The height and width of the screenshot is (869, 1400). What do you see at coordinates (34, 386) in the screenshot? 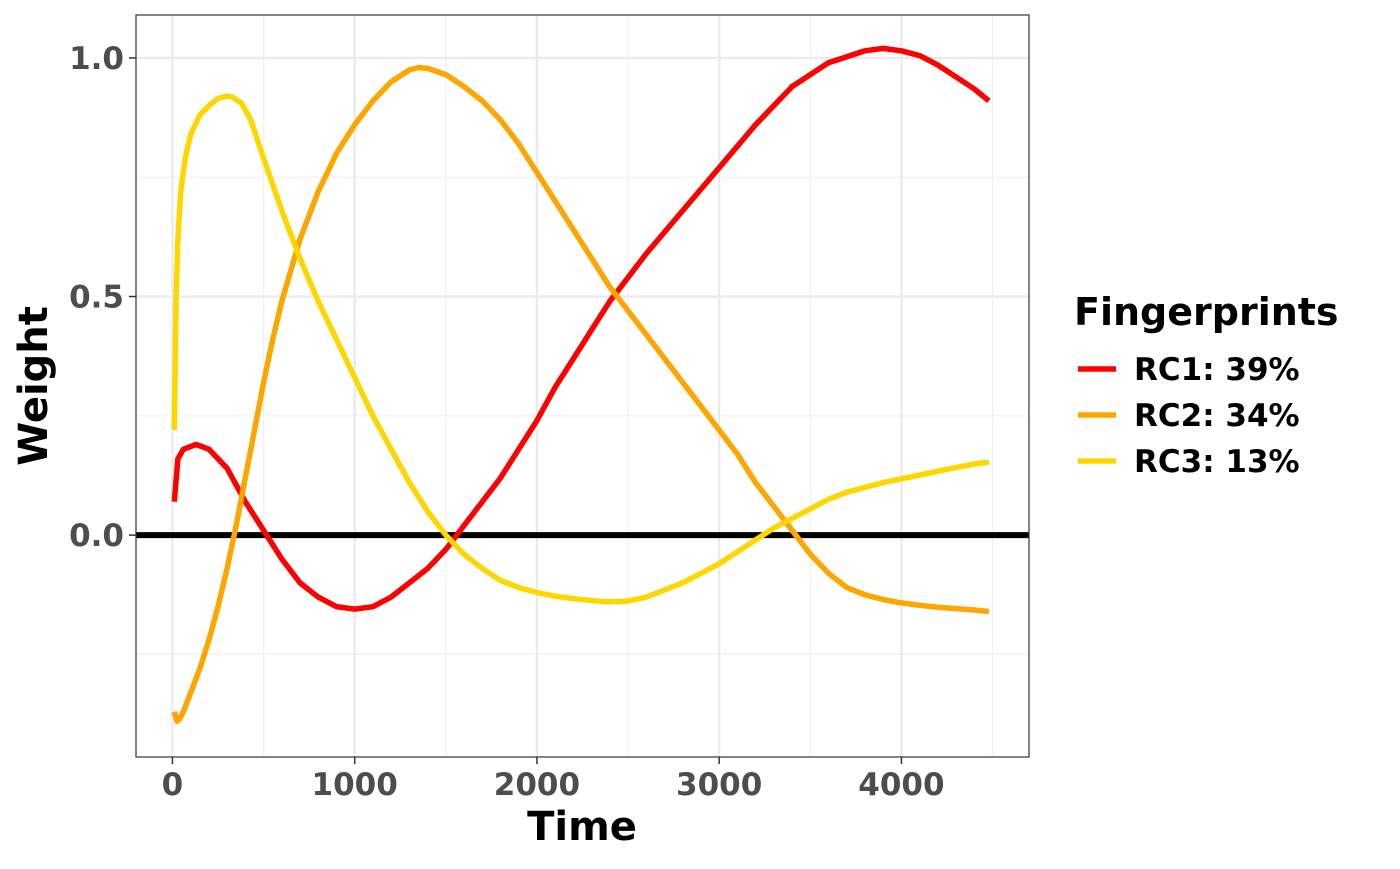
I see `y-axis-title: Weight` at bounding box center [34, 386].